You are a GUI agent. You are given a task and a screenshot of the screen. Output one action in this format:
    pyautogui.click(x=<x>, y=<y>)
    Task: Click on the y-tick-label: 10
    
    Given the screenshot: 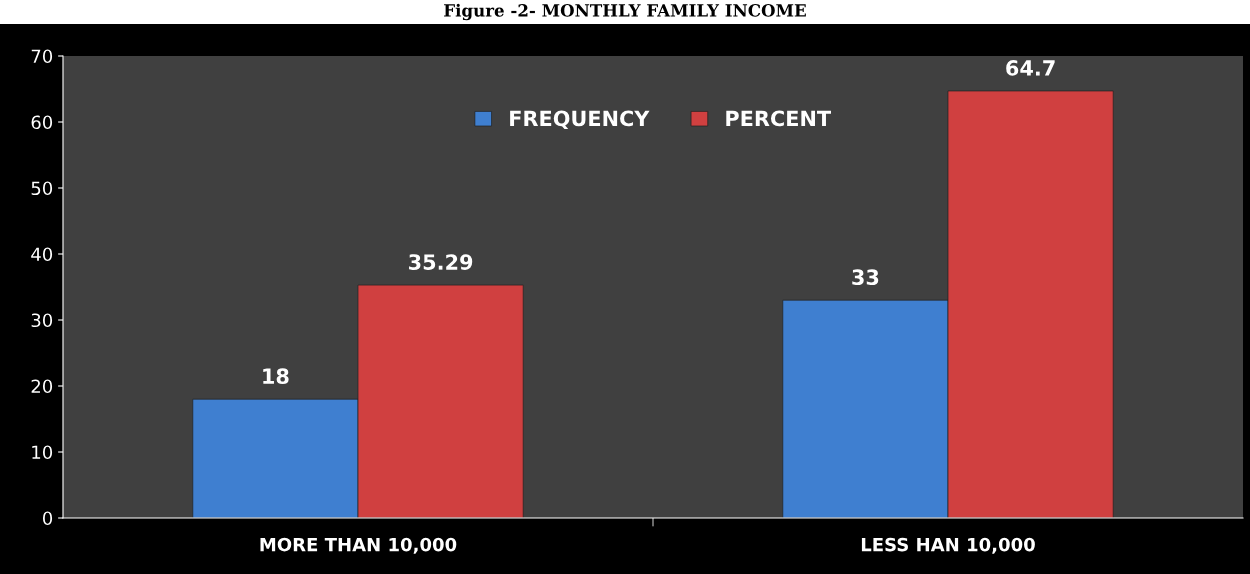 What is the action you would take?
    pyautogui.click(x=42, y=452)
    